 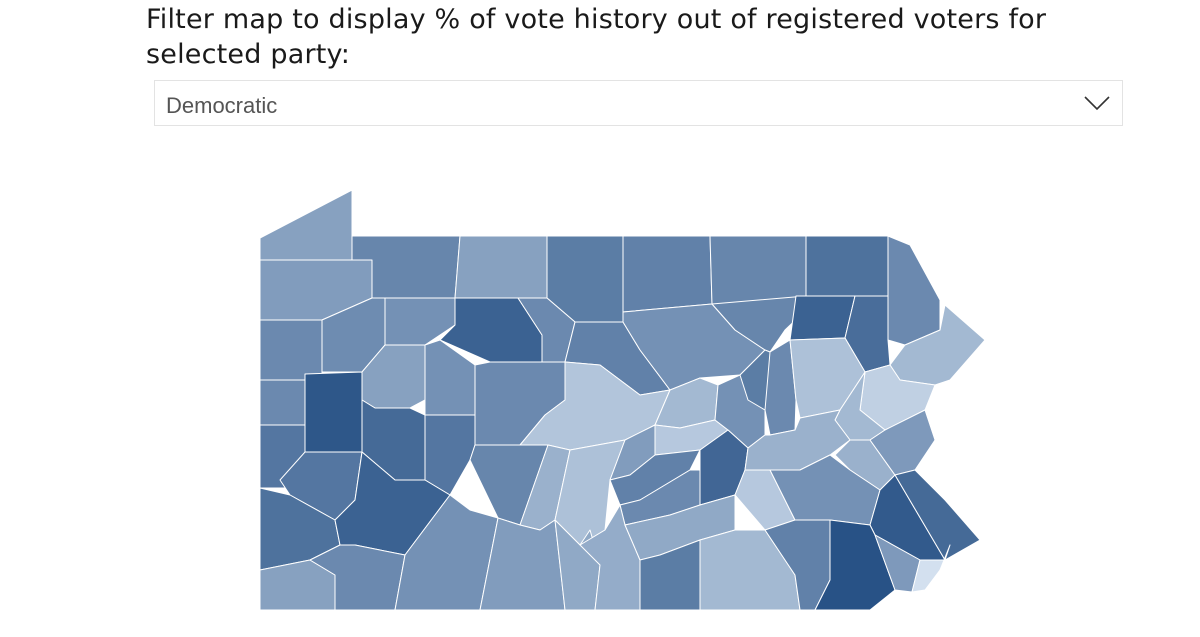 I want to click on chevron-down-icon, so click(x=1097, y=103).